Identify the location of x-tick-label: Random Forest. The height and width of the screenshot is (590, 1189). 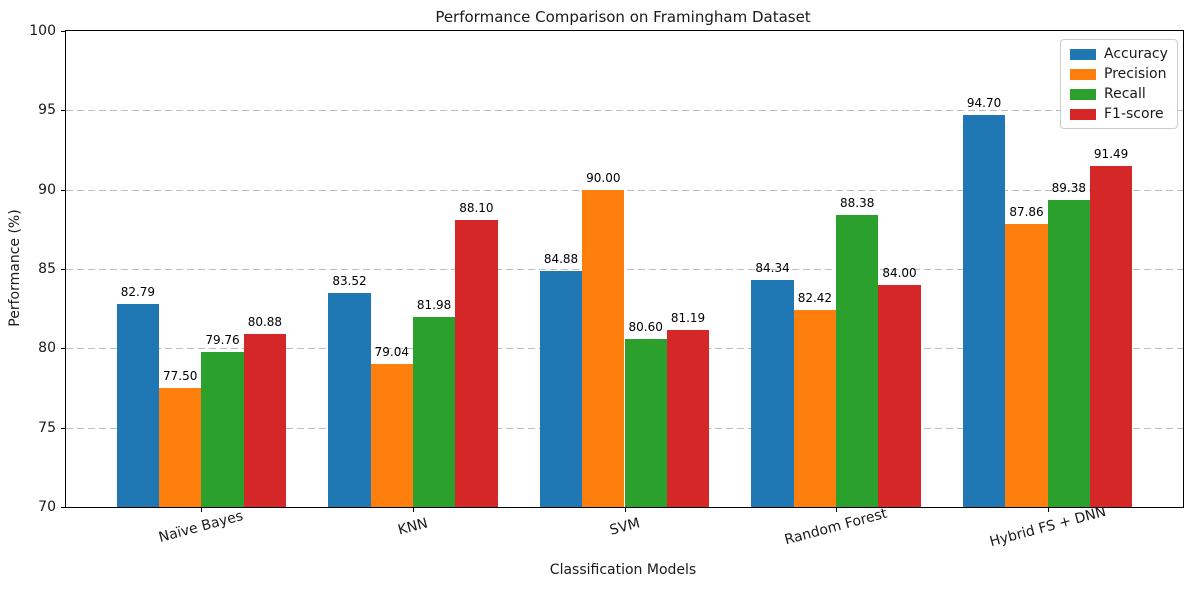
(836, 527).